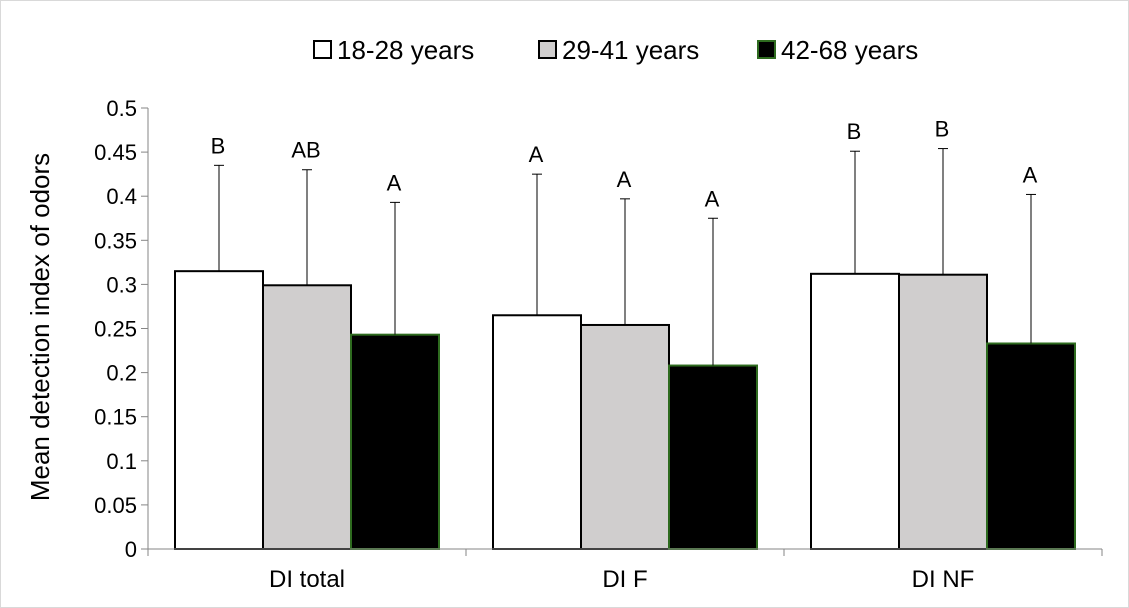 This screenshot has width=1129, height=608. I want to click on y-tick-label: 0.2, so click(121, 373).